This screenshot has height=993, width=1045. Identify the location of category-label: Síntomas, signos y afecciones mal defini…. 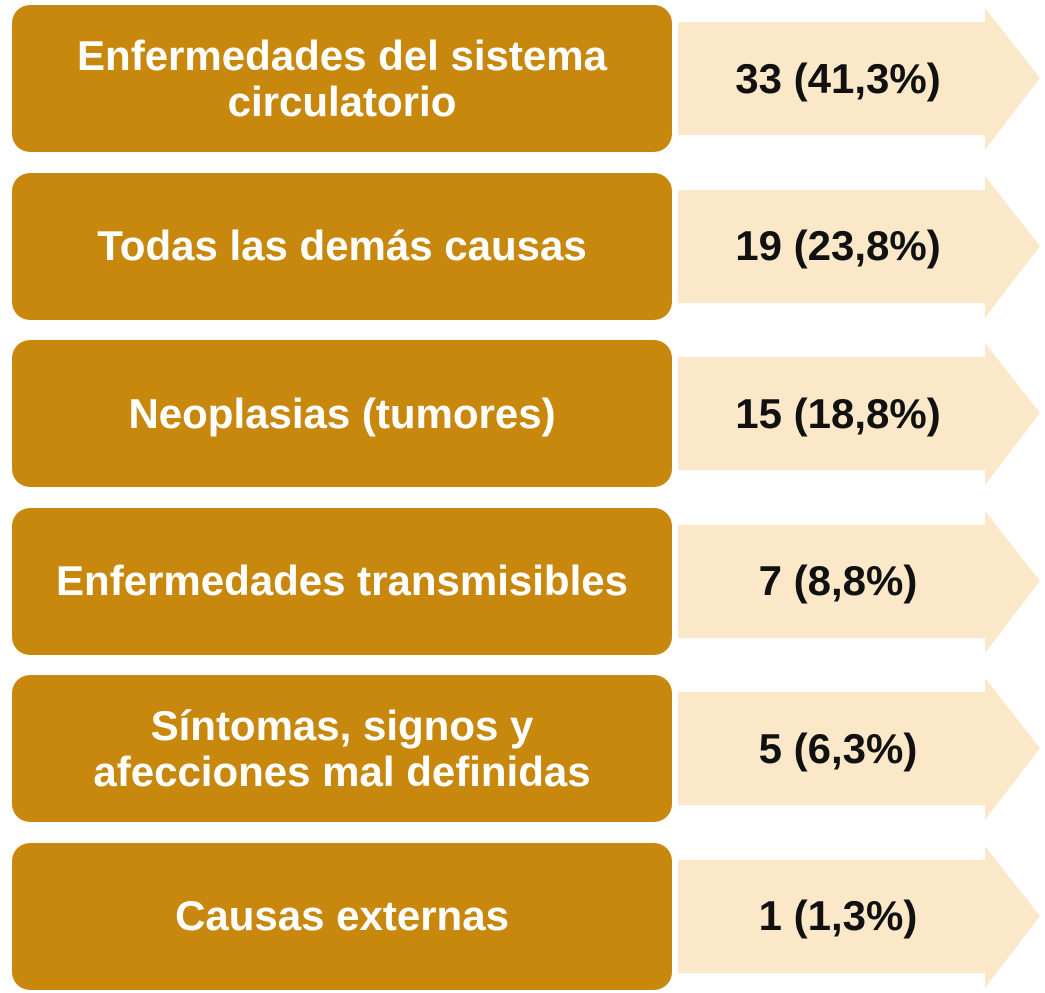
(342, 748).